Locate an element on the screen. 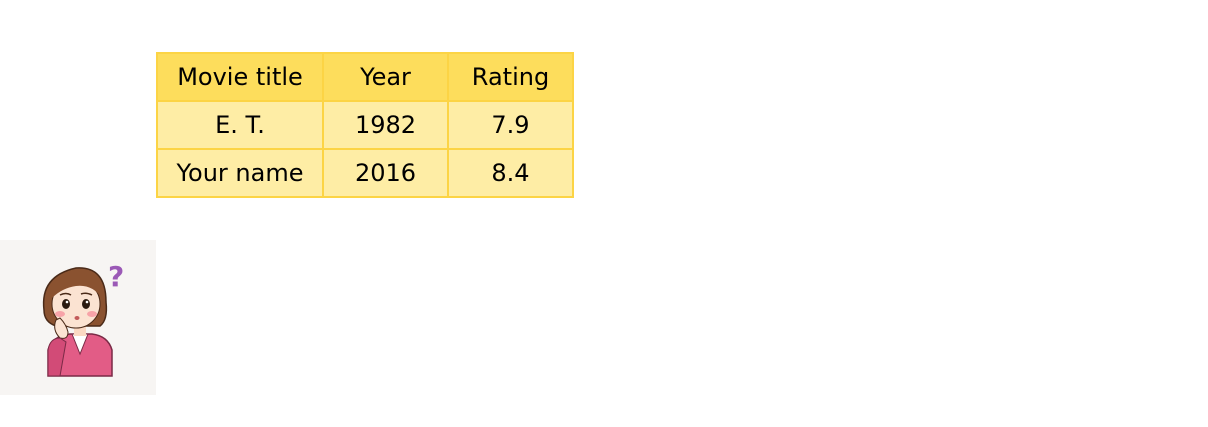 The image size is (1208, 427). question-mark-icon: ? is located at coordinates (116, 276).